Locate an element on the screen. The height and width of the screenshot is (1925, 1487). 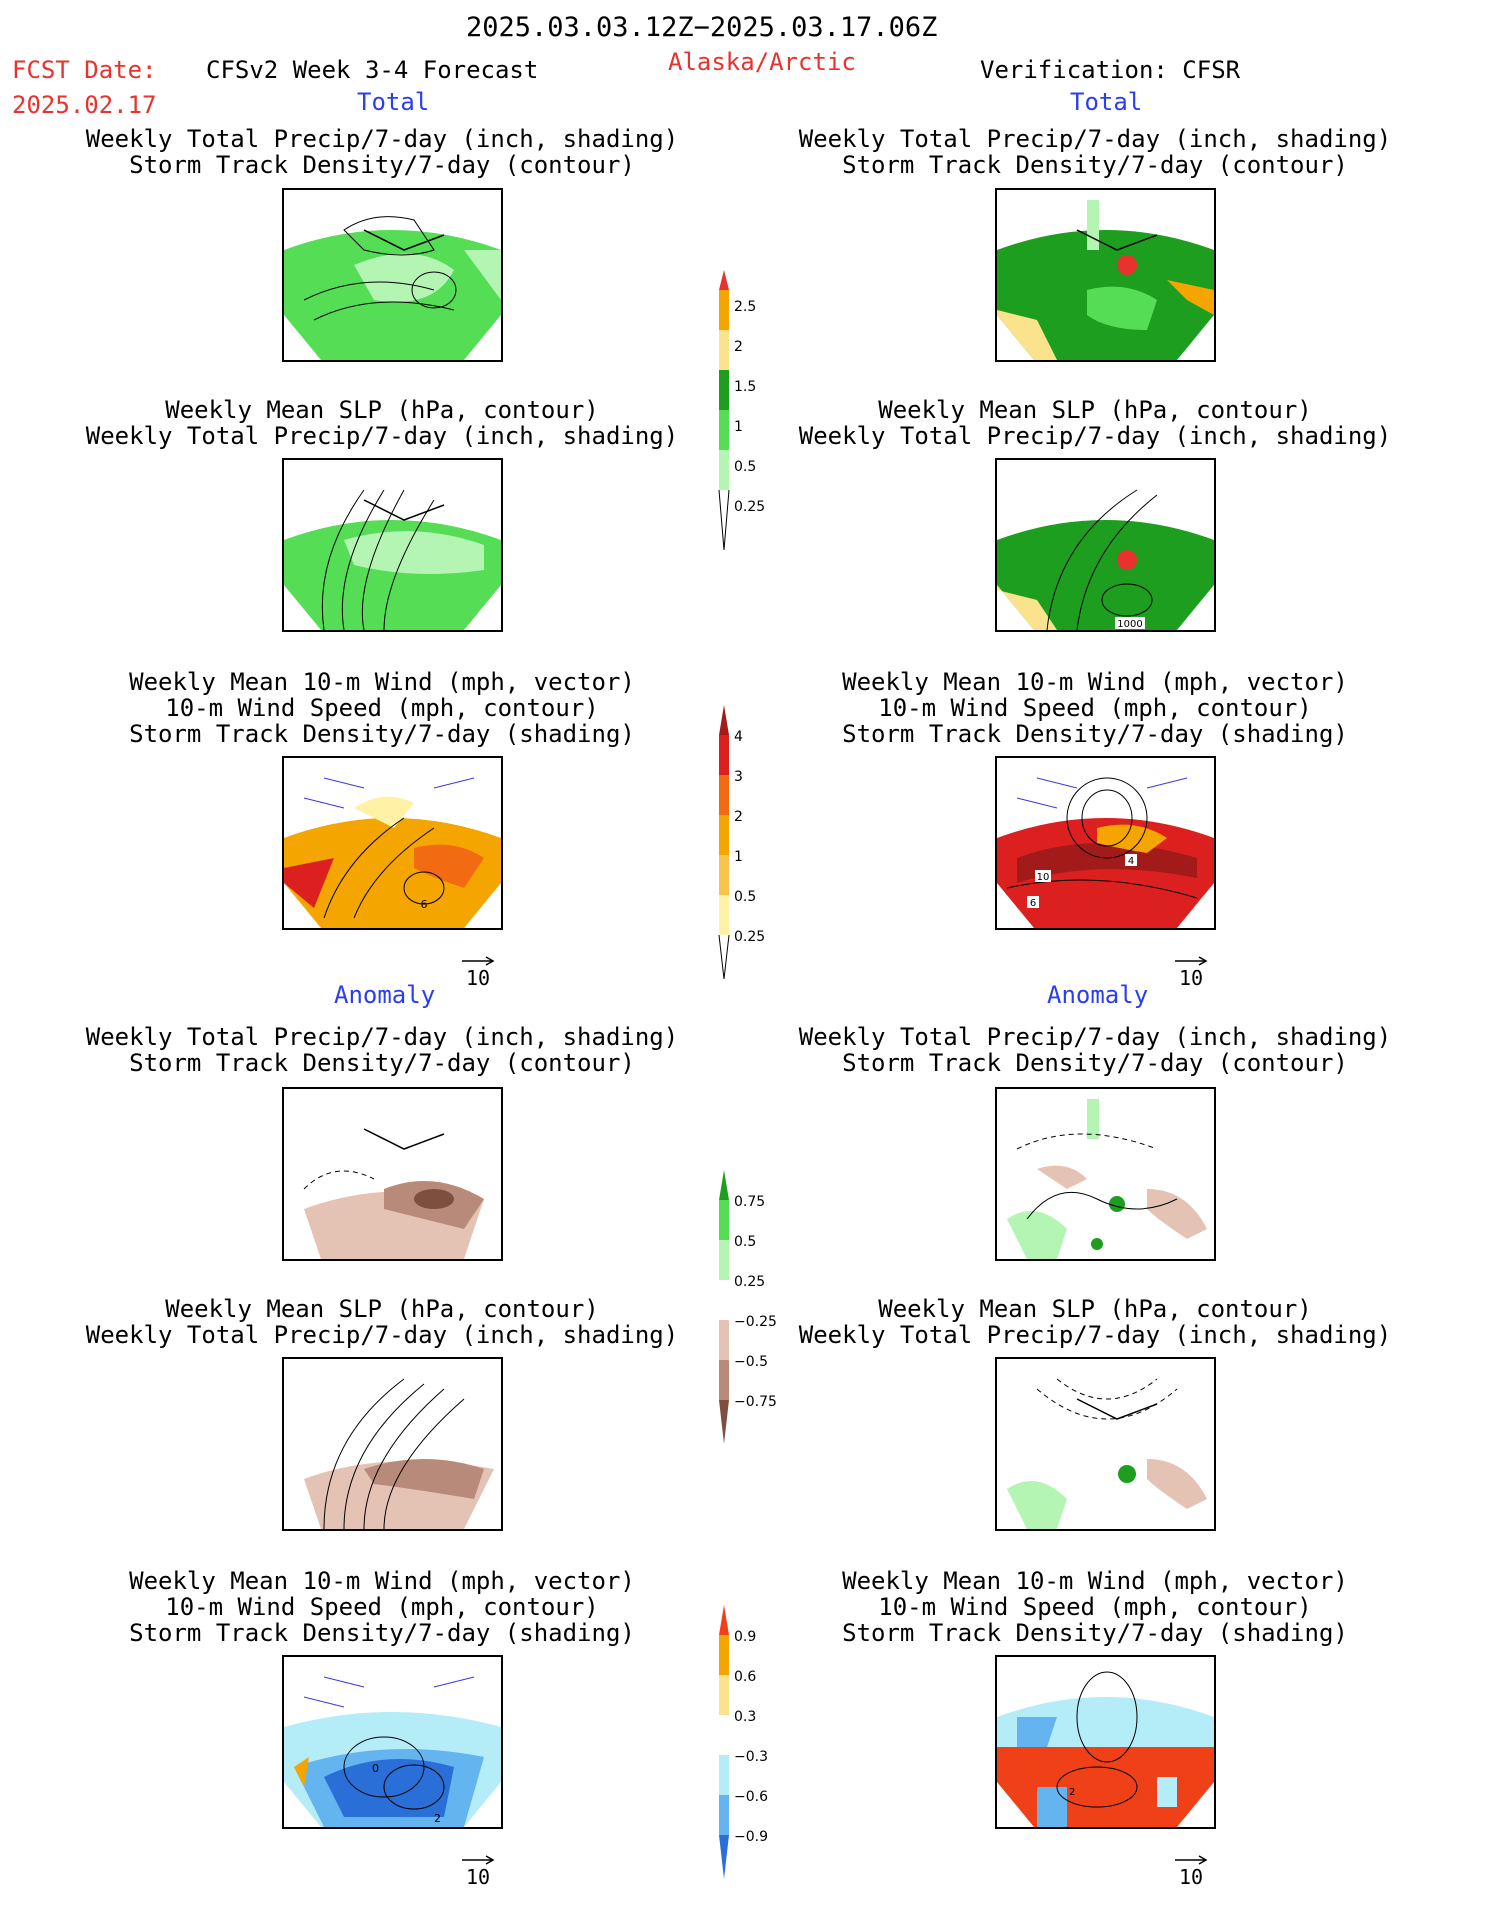
title-fc-total-wind-2: 10-m Wind Speed (mph, contour) is located at coordinates (382, 708).